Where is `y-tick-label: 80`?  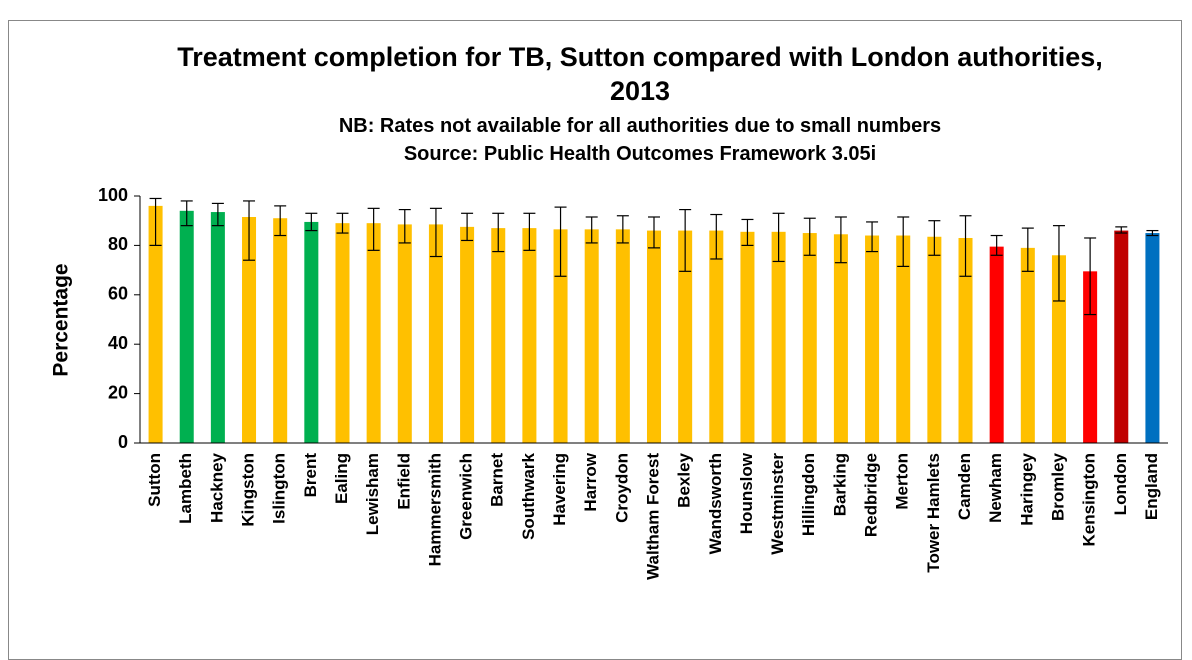
y-tick-label: 80 is located at coordinates (118, 244).